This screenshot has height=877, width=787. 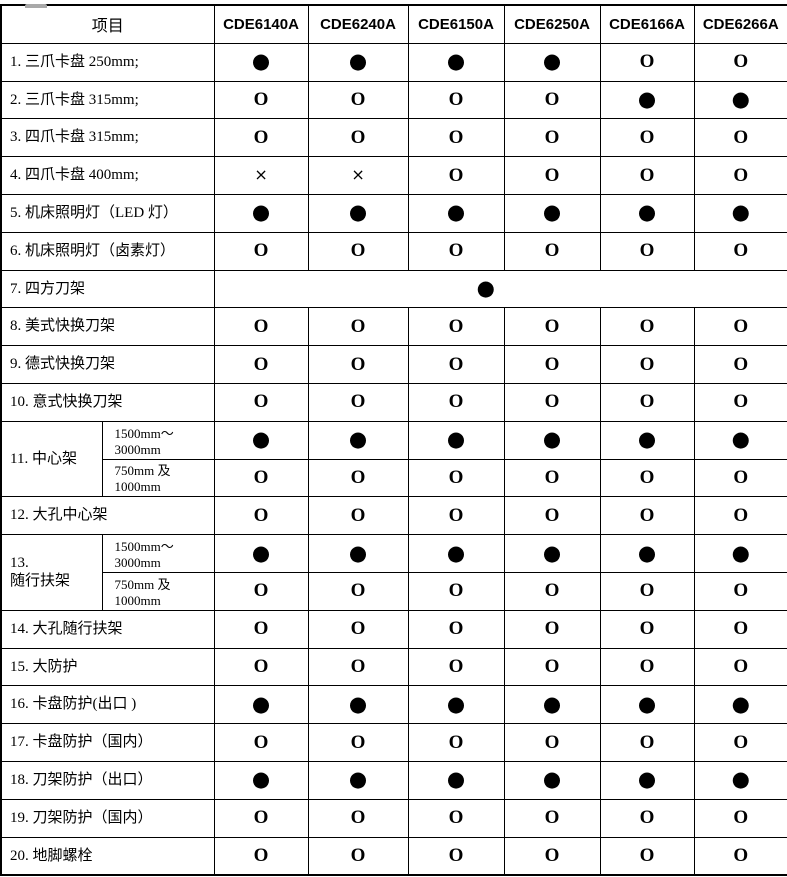 I want to click on item-label-cell: 9. 德式快换刀架, so click(x=107, y=364).